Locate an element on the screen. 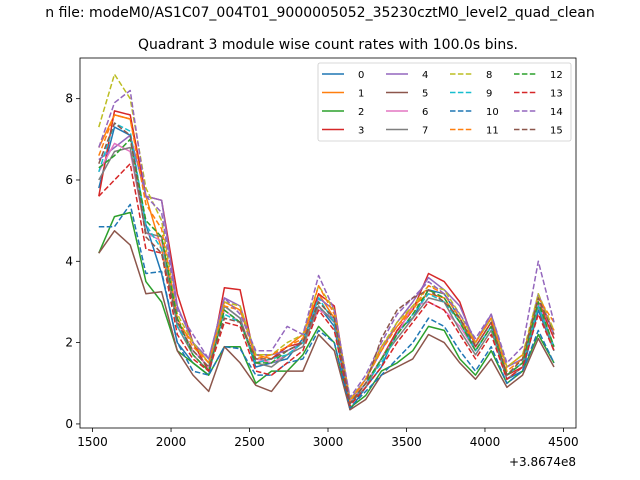 The height and width of the screenshot is (480, 640). legend-label-0: 0 is located at coordinates (361, 75).